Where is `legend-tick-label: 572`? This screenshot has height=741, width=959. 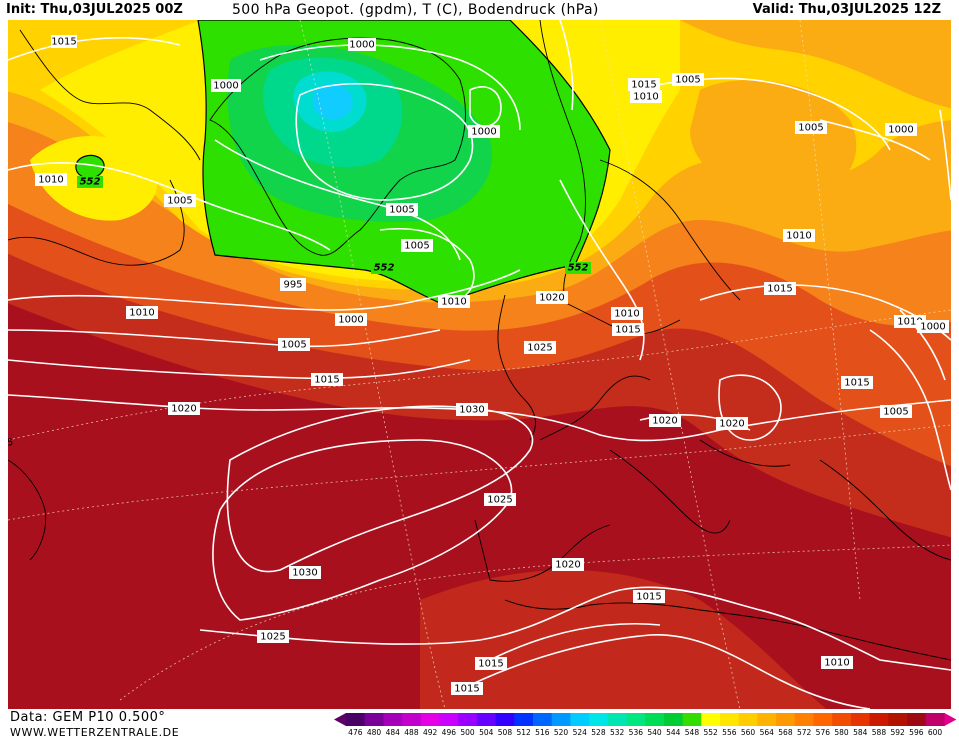 legend-tick-label: 572 is located at coordinates (804, 732).